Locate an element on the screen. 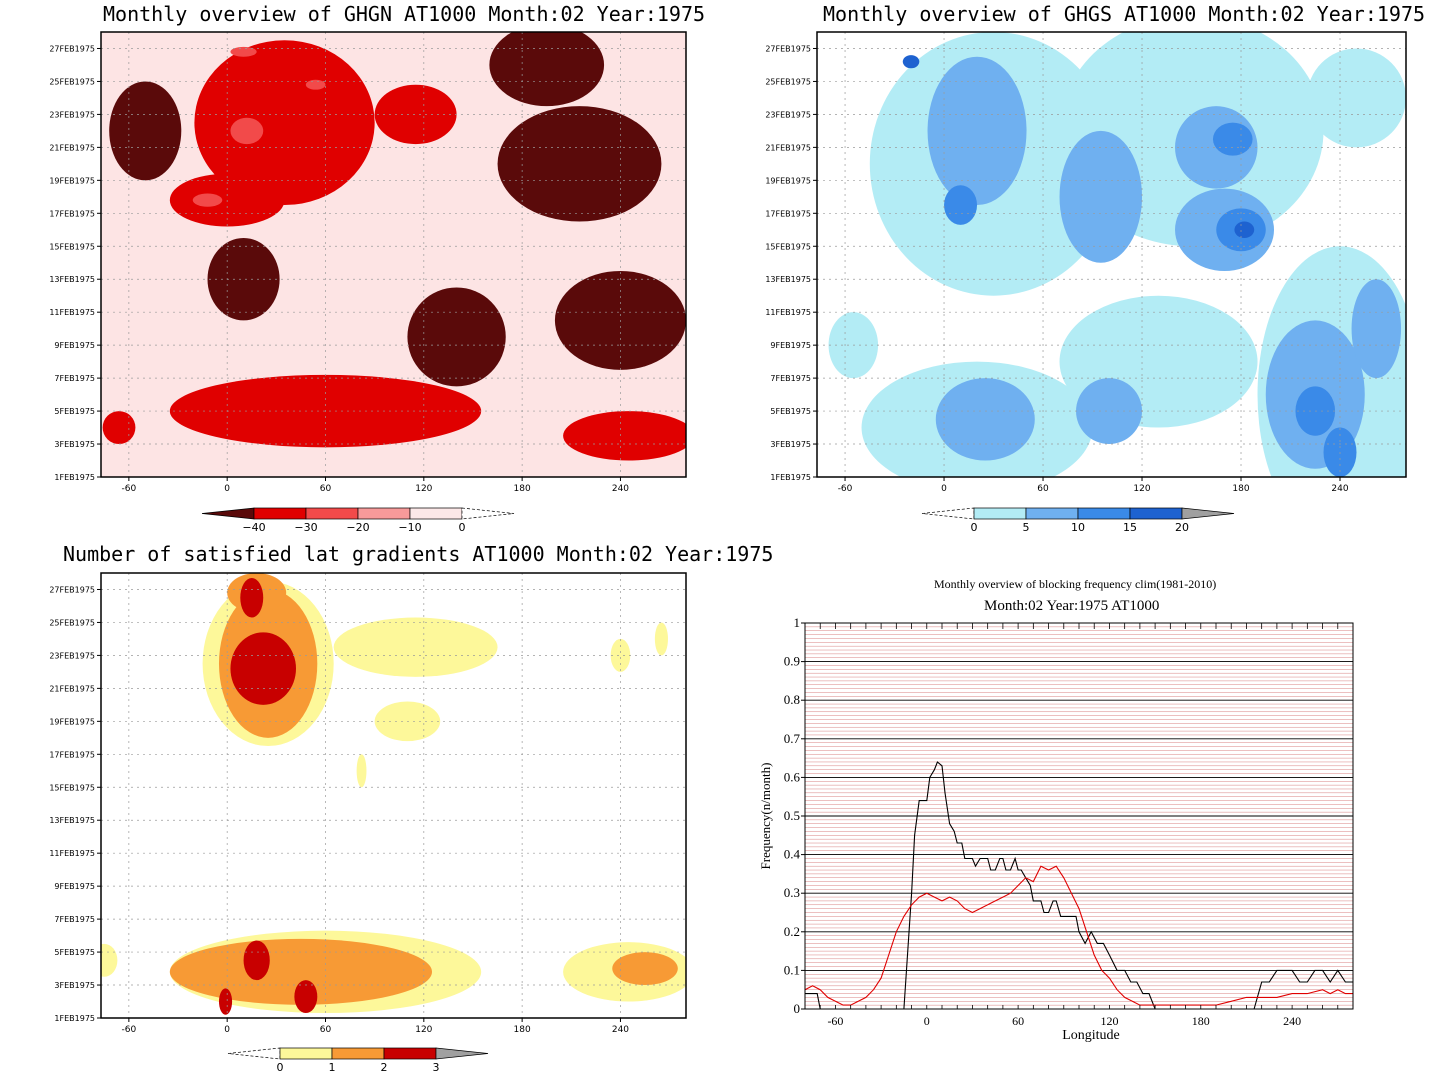 The image size is (1440, 1091). y-tick-label: 23FEB1975 is located at coordinates (72, 655).